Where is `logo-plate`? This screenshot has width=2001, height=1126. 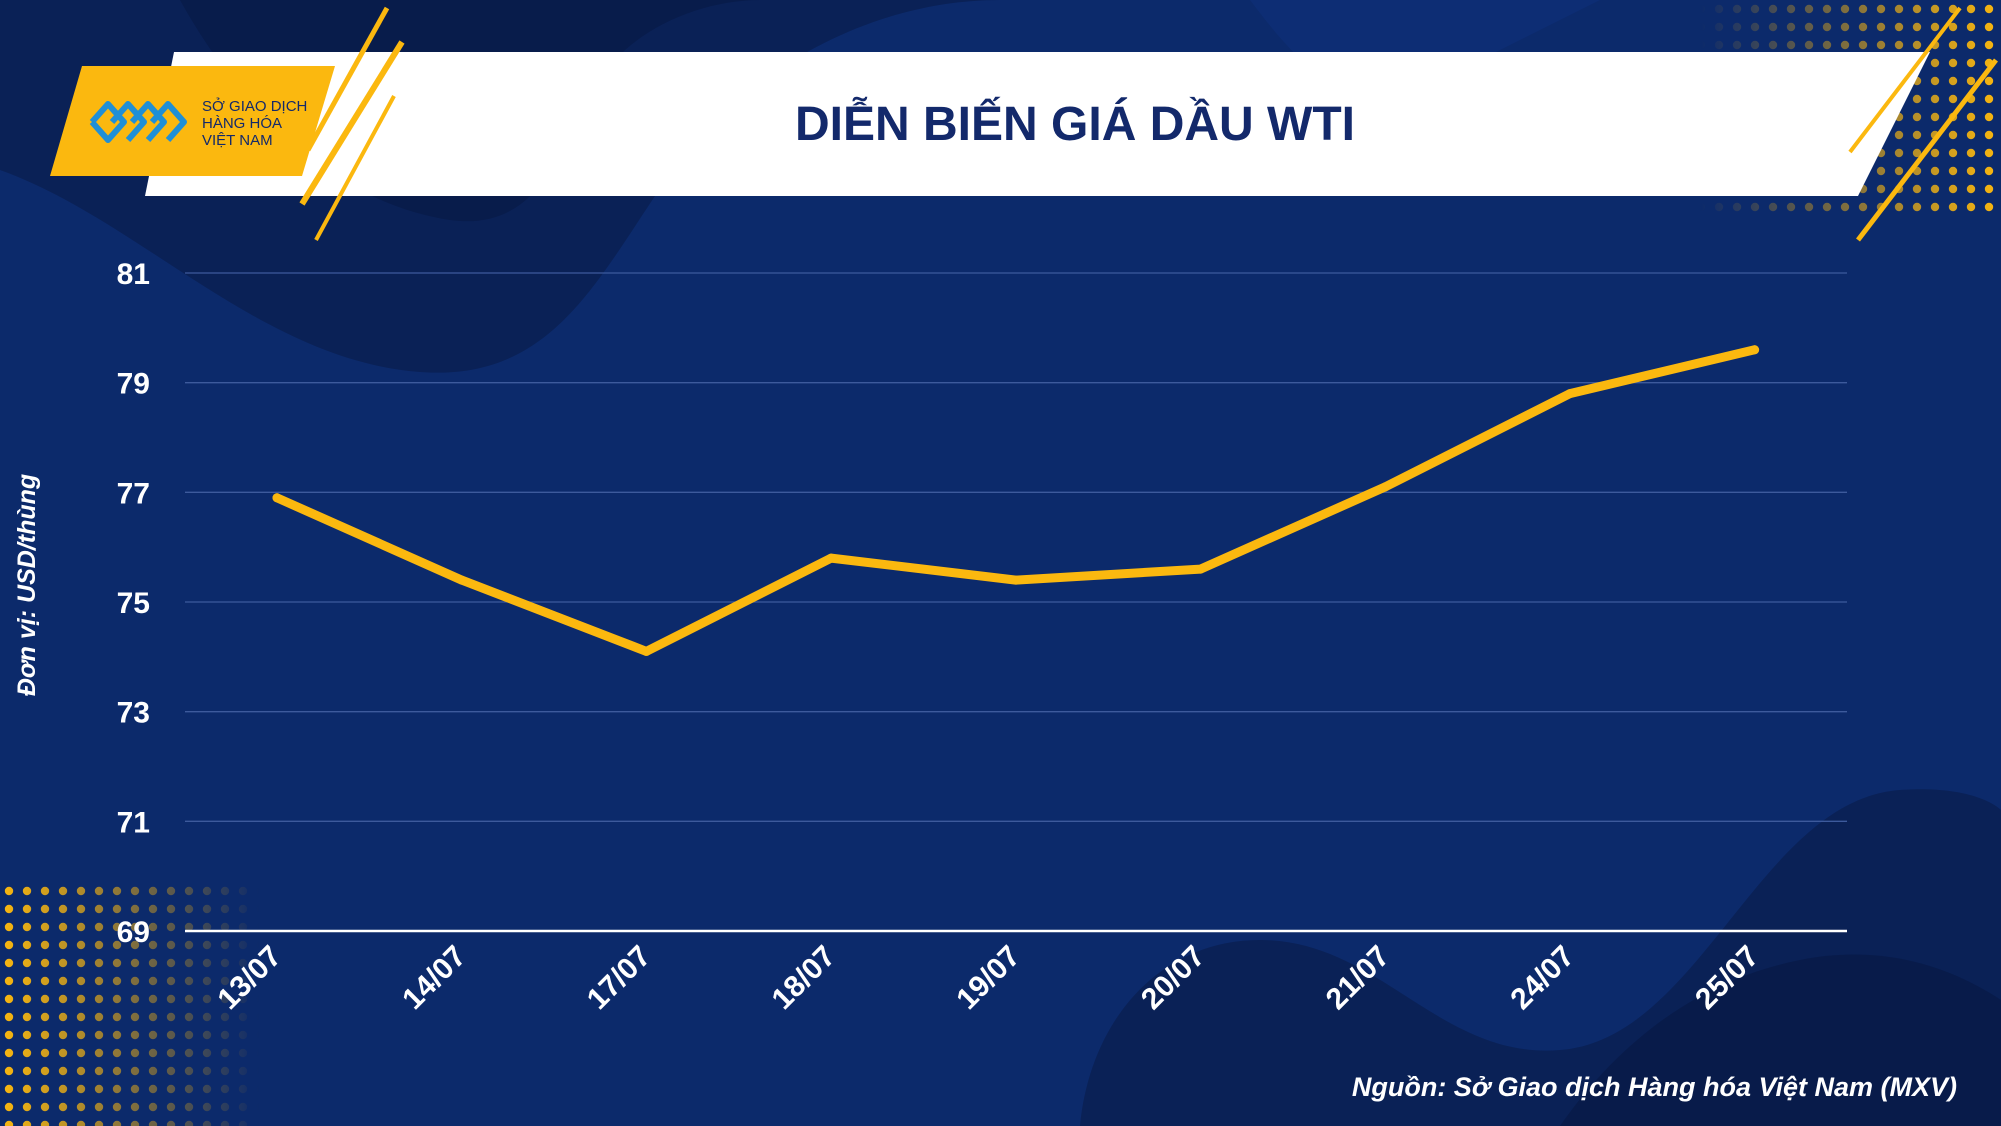 logo-plate is located at coordinates (192, 121).